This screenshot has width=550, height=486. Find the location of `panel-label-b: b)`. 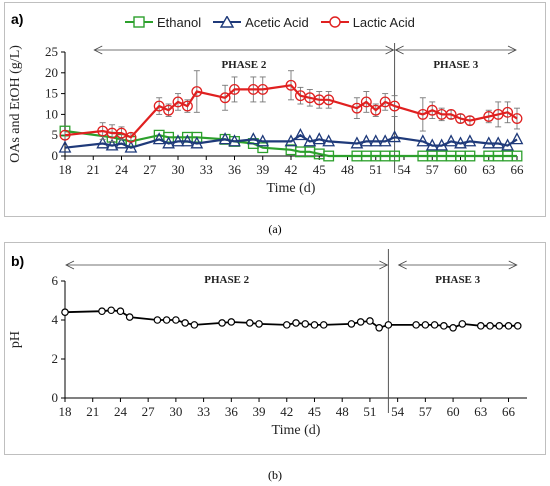

panel-label-b: b) is located at coordinates (18, 261).